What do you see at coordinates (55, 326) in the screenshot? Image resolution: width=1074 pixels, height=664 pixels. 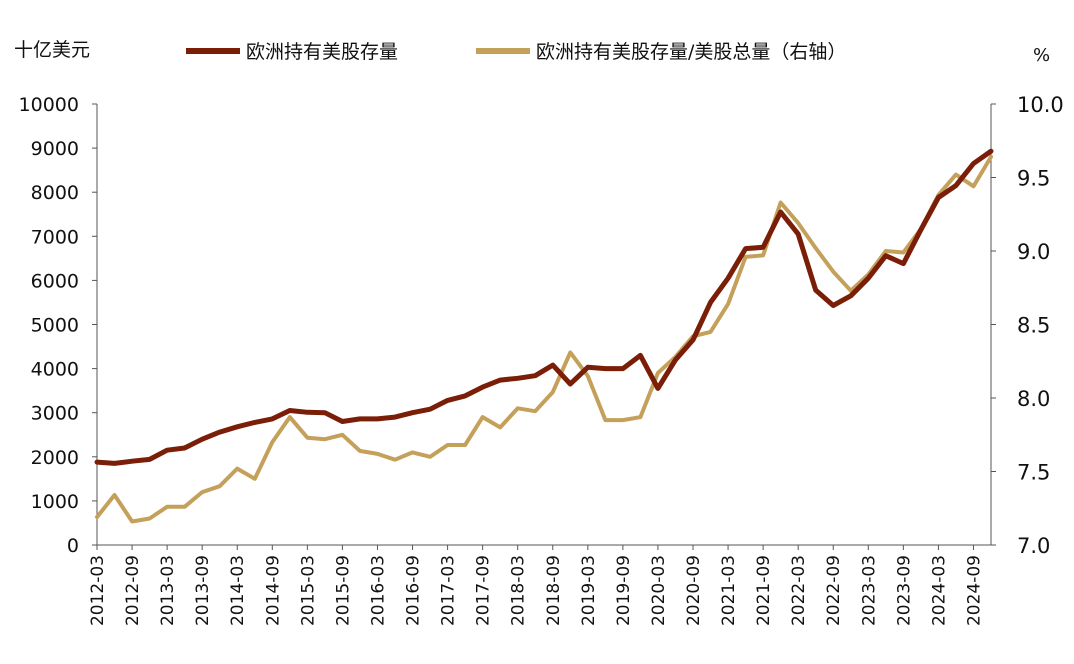 I see `left-tick-label: 5000` at bounding box center [55, 326].